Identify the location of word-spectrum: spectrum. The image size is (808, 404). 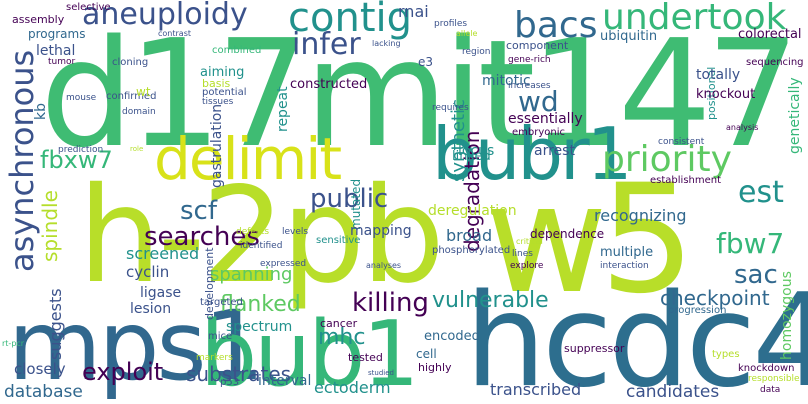
(259, 327).